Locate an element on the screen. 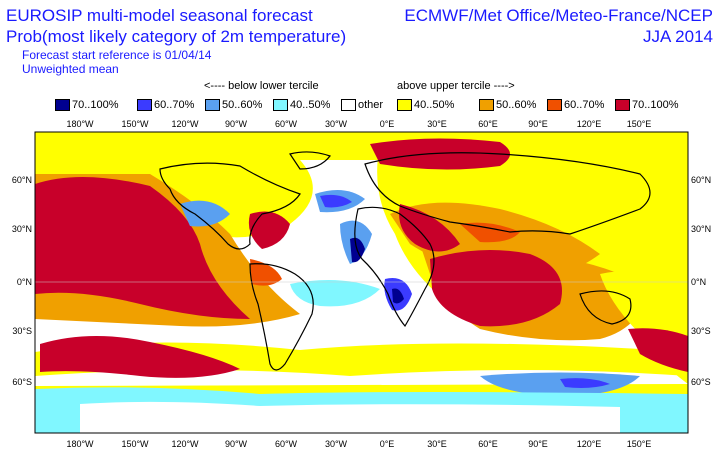 This screenshot has height=456, width=723. antarctic-blue-region is located at coordinates (560, 384).